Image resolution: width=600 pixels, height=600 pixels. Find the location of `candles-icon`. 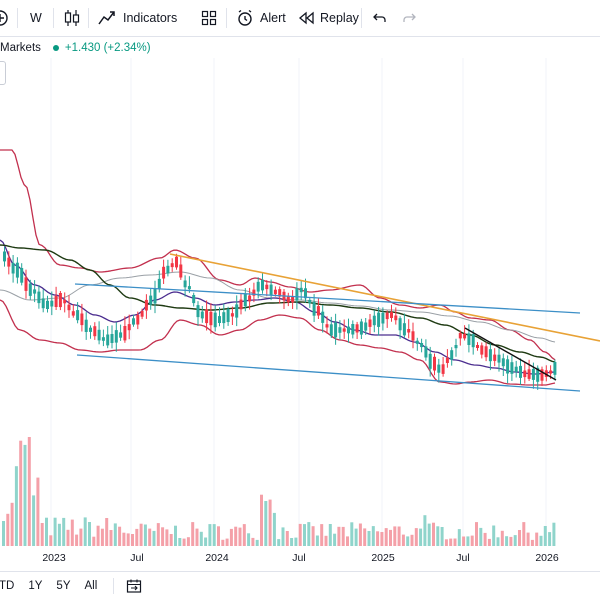

candles-icon is located at coordinates (72, 18).